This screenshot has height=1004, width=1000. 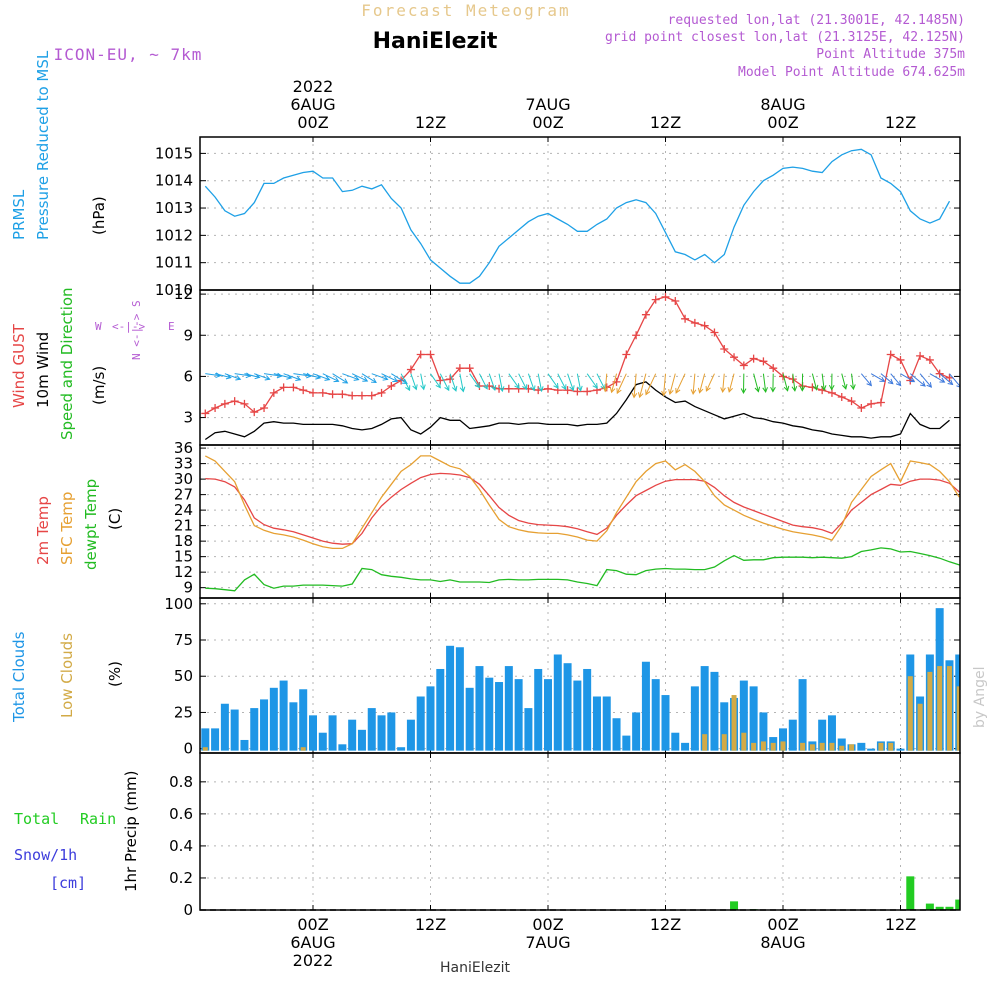 What do you see at coordinates (183, 294) in the screenshot?
I see `y-tick-label: 12` at bounding box center [183, 294].